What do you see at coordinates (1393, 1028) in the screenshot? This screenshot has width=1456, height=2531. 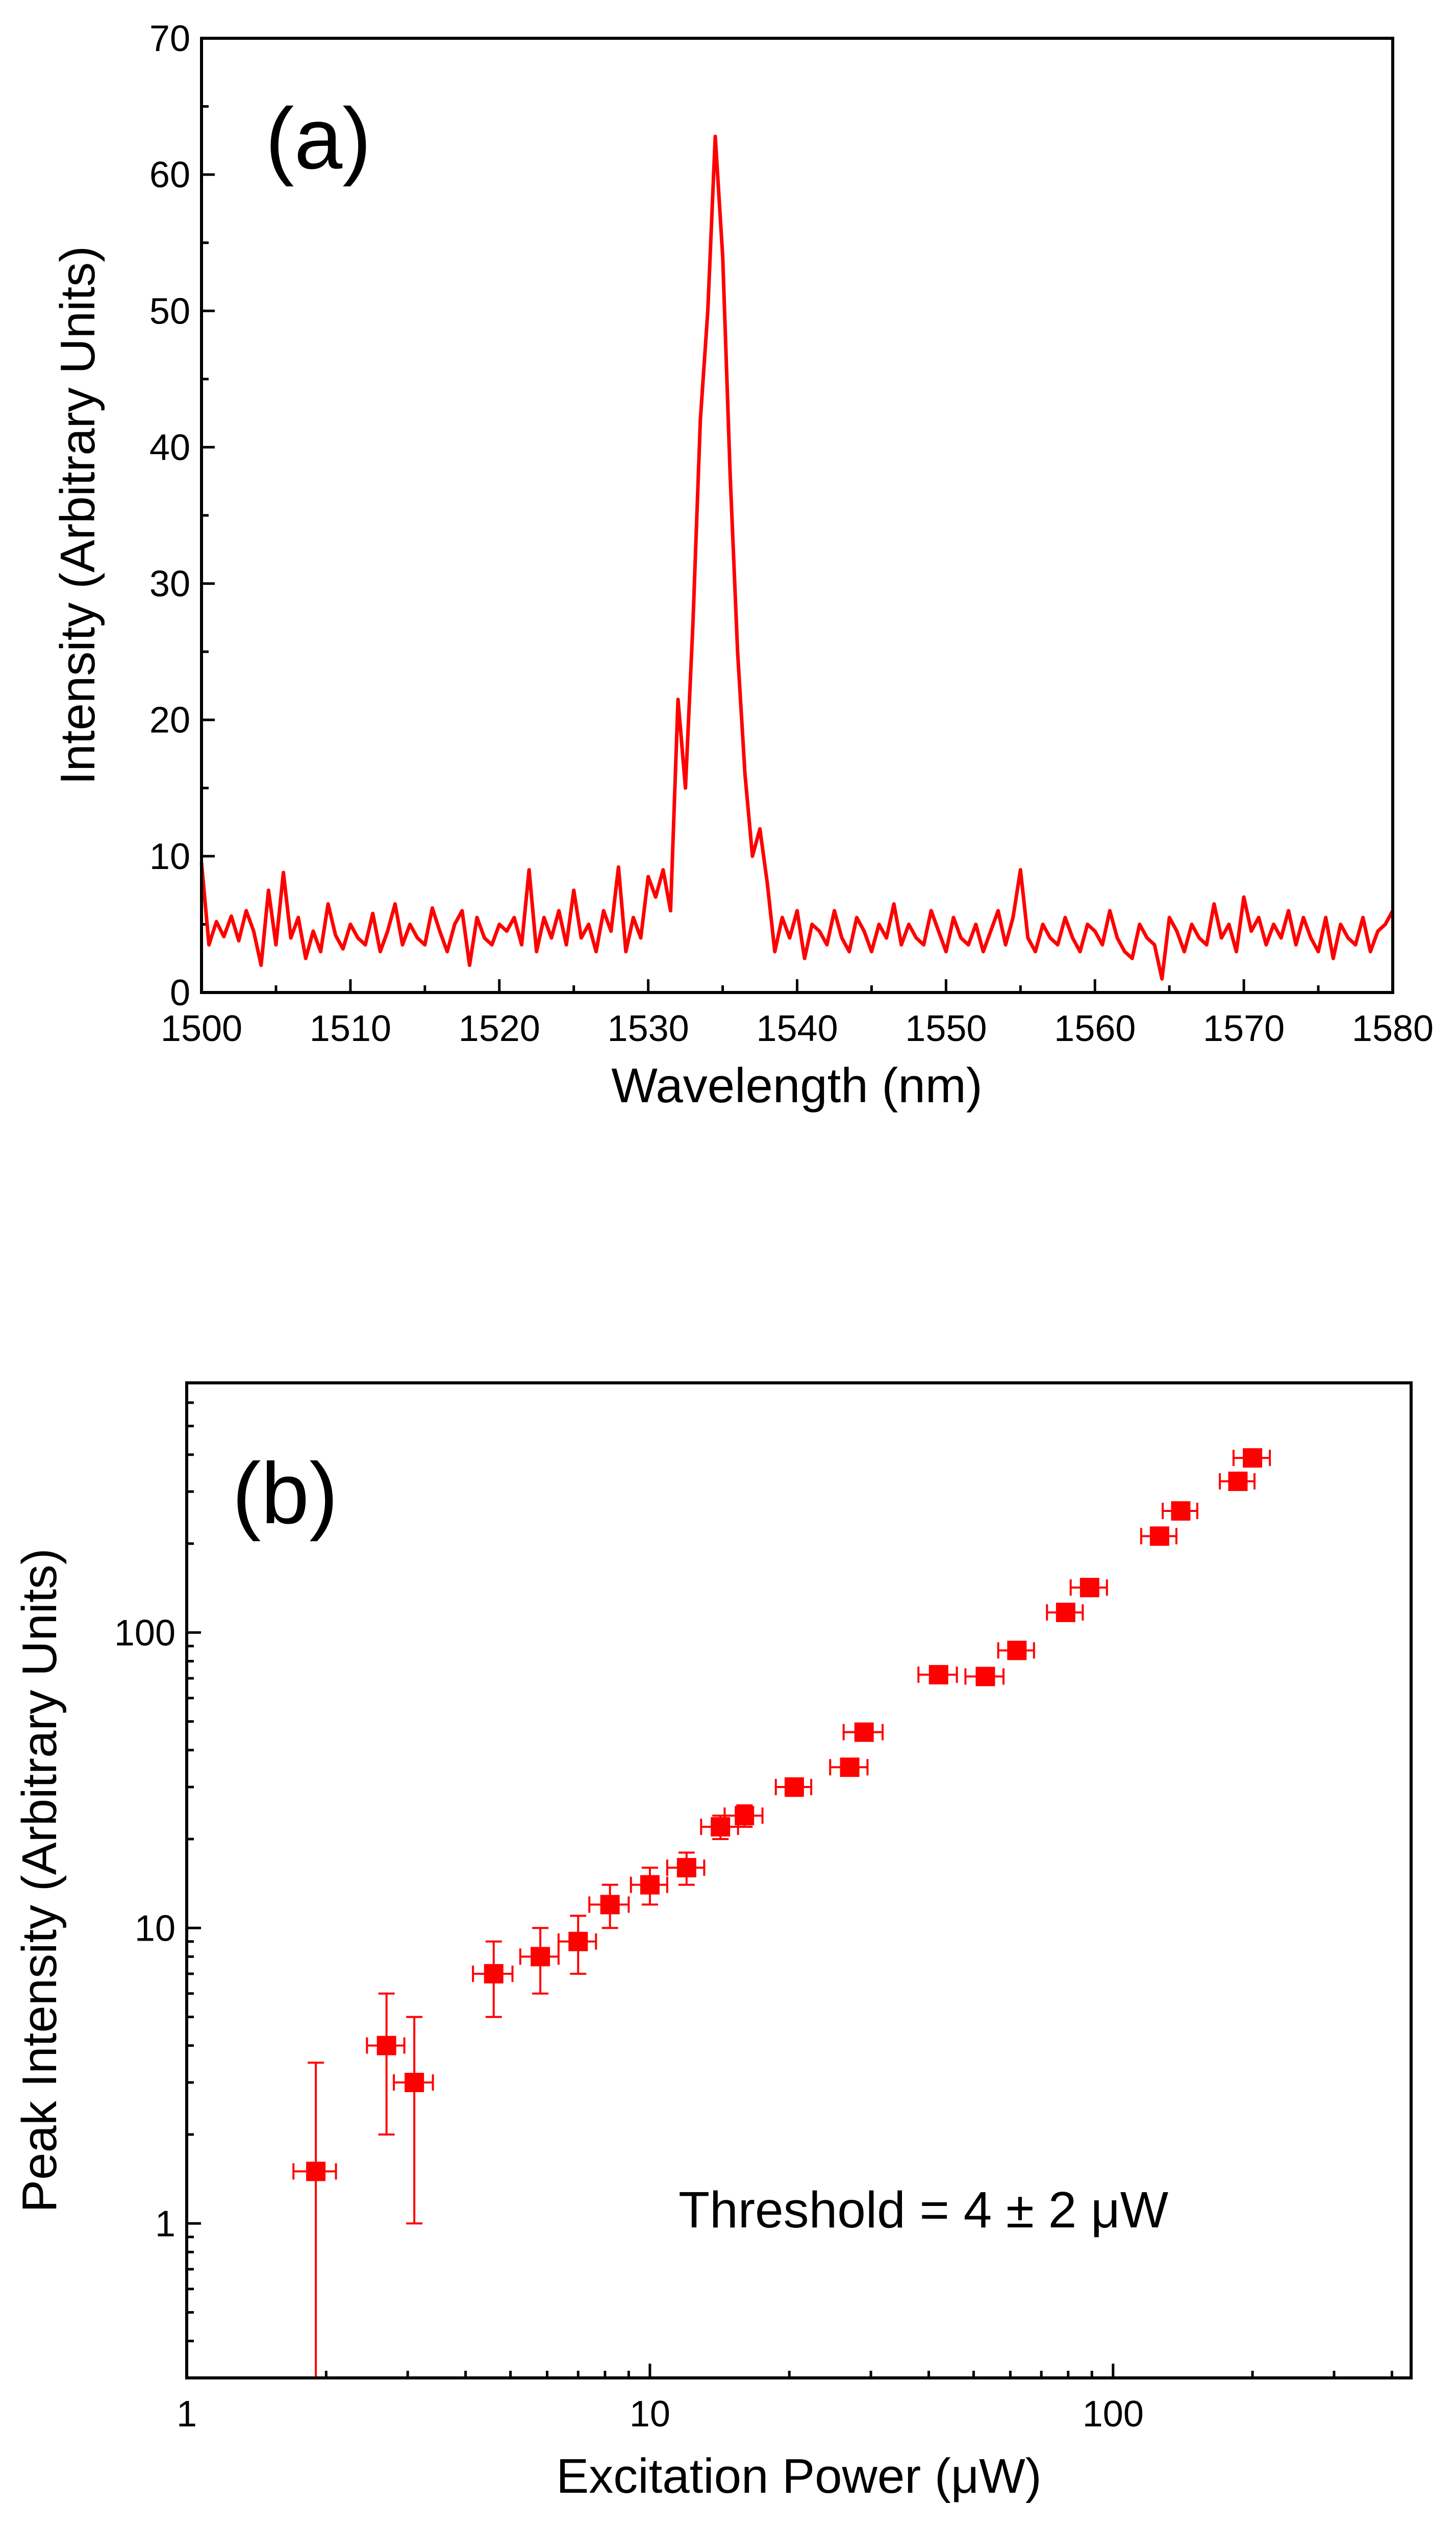 I see `panel-a-x-tick-label: 1580` at bounding box center [1393, 1028].